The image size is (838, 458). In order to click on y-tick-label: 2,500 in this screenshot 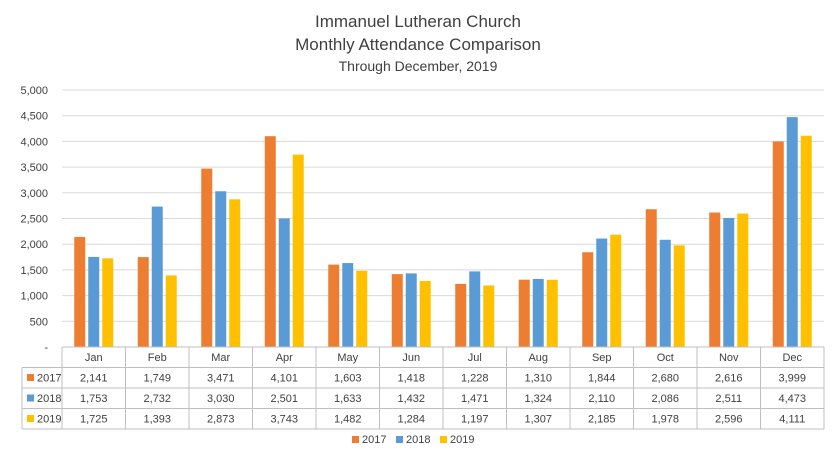, I will do `click(34, 220)`.